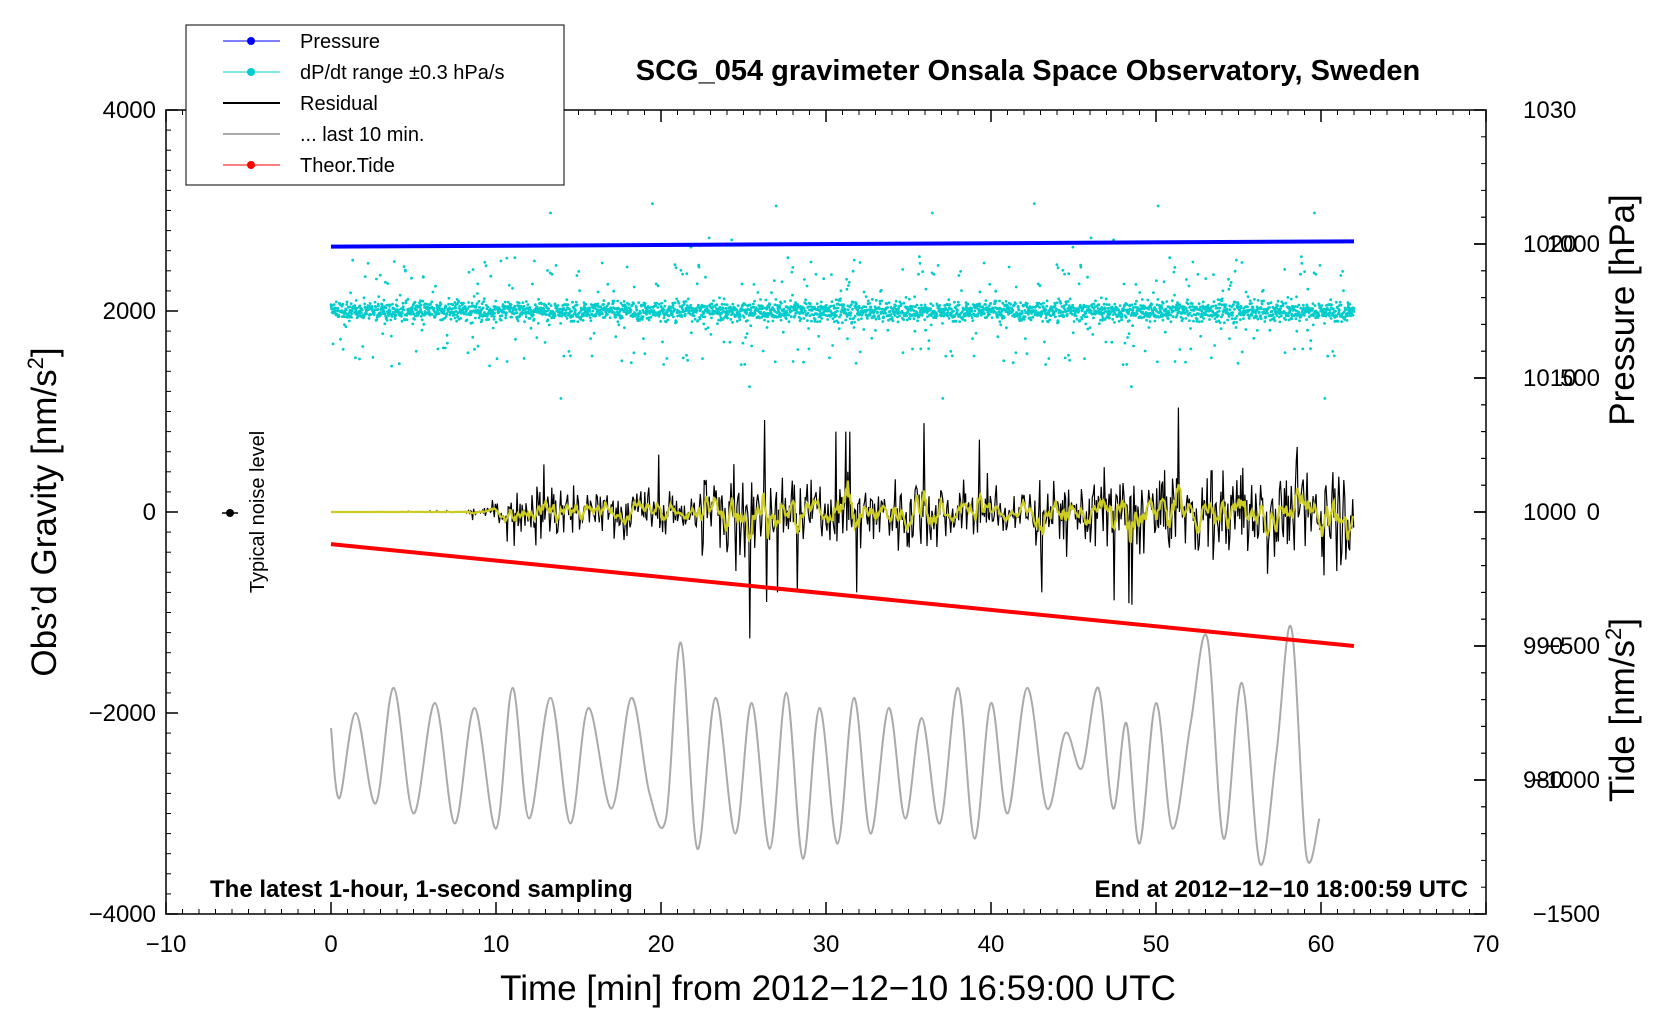 This screenshot has width=1676, height=1020. What do you see at coordinates (1566, 780) in the screenshot?
I see `y3-tick-label: −1000` at bounding box center [1566, 780].